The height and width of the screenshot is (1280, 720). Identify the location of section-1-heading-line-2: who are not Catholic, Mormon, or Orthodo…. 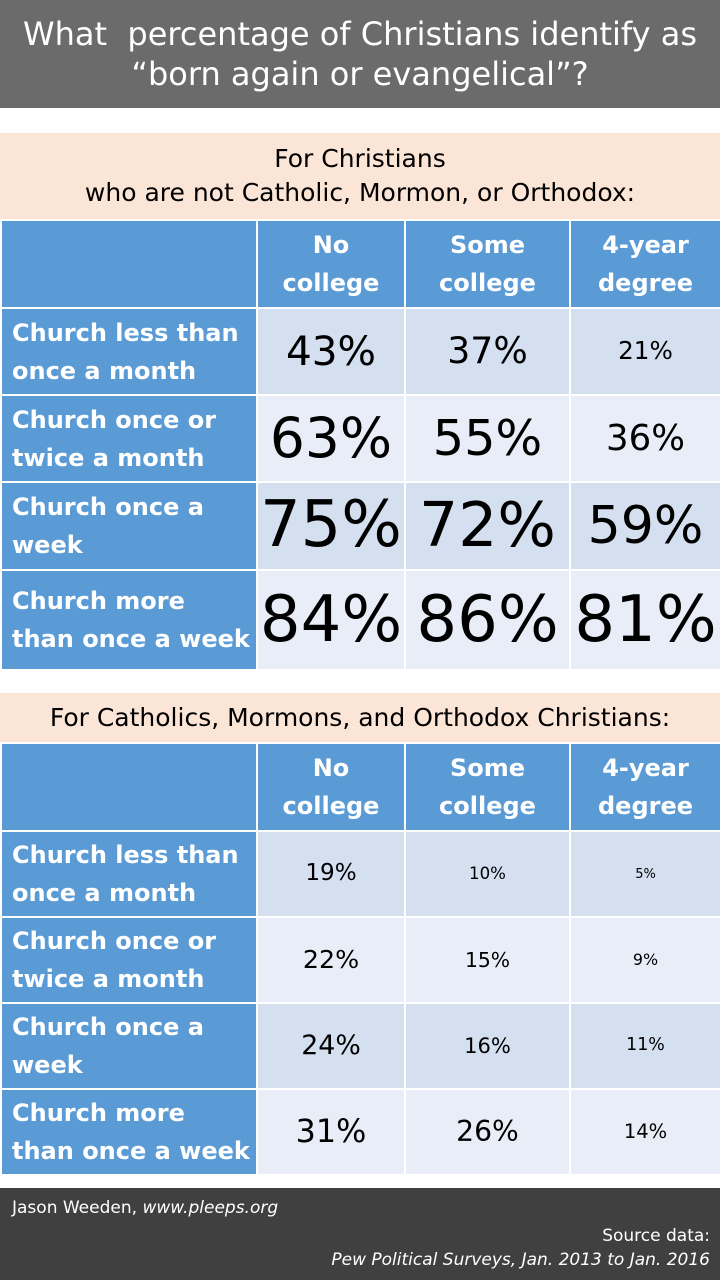
(360, 192).